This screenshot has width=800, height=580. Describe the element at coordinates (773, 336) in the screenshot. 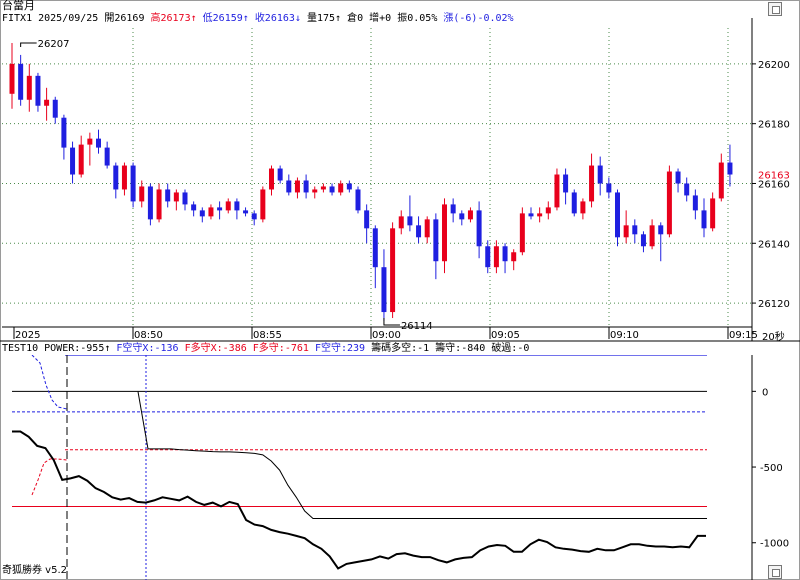

I see `interval-label: 20秒` at that location.